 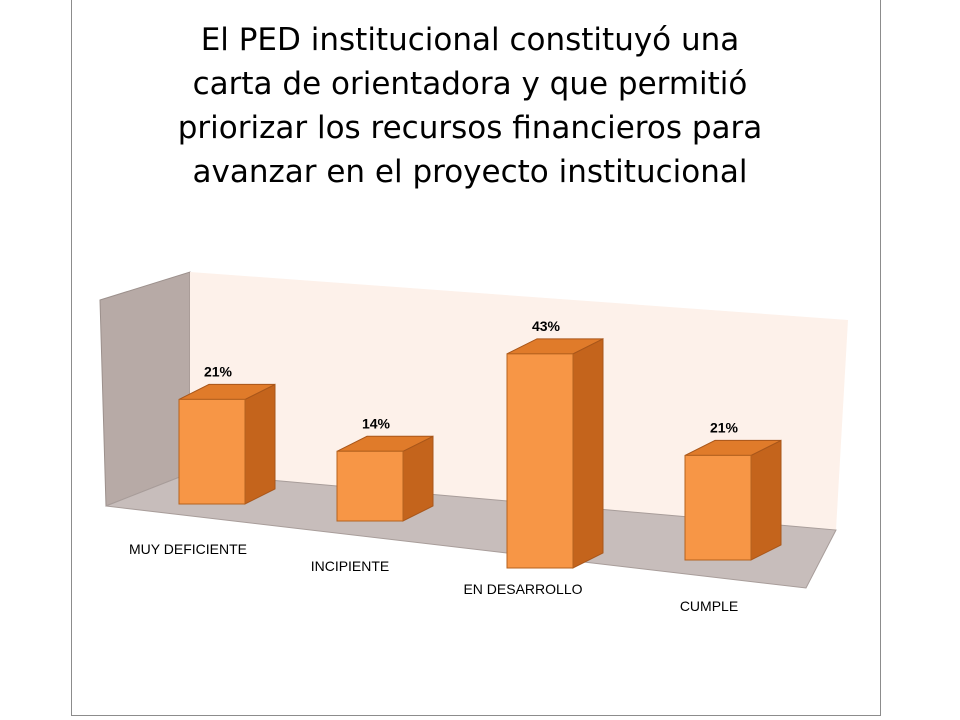 What do you see at coordinates (470, 40) in the screenshot?
I see `chart-title-line: El PED institucional constituyó una` at bounding box center [470, 40].